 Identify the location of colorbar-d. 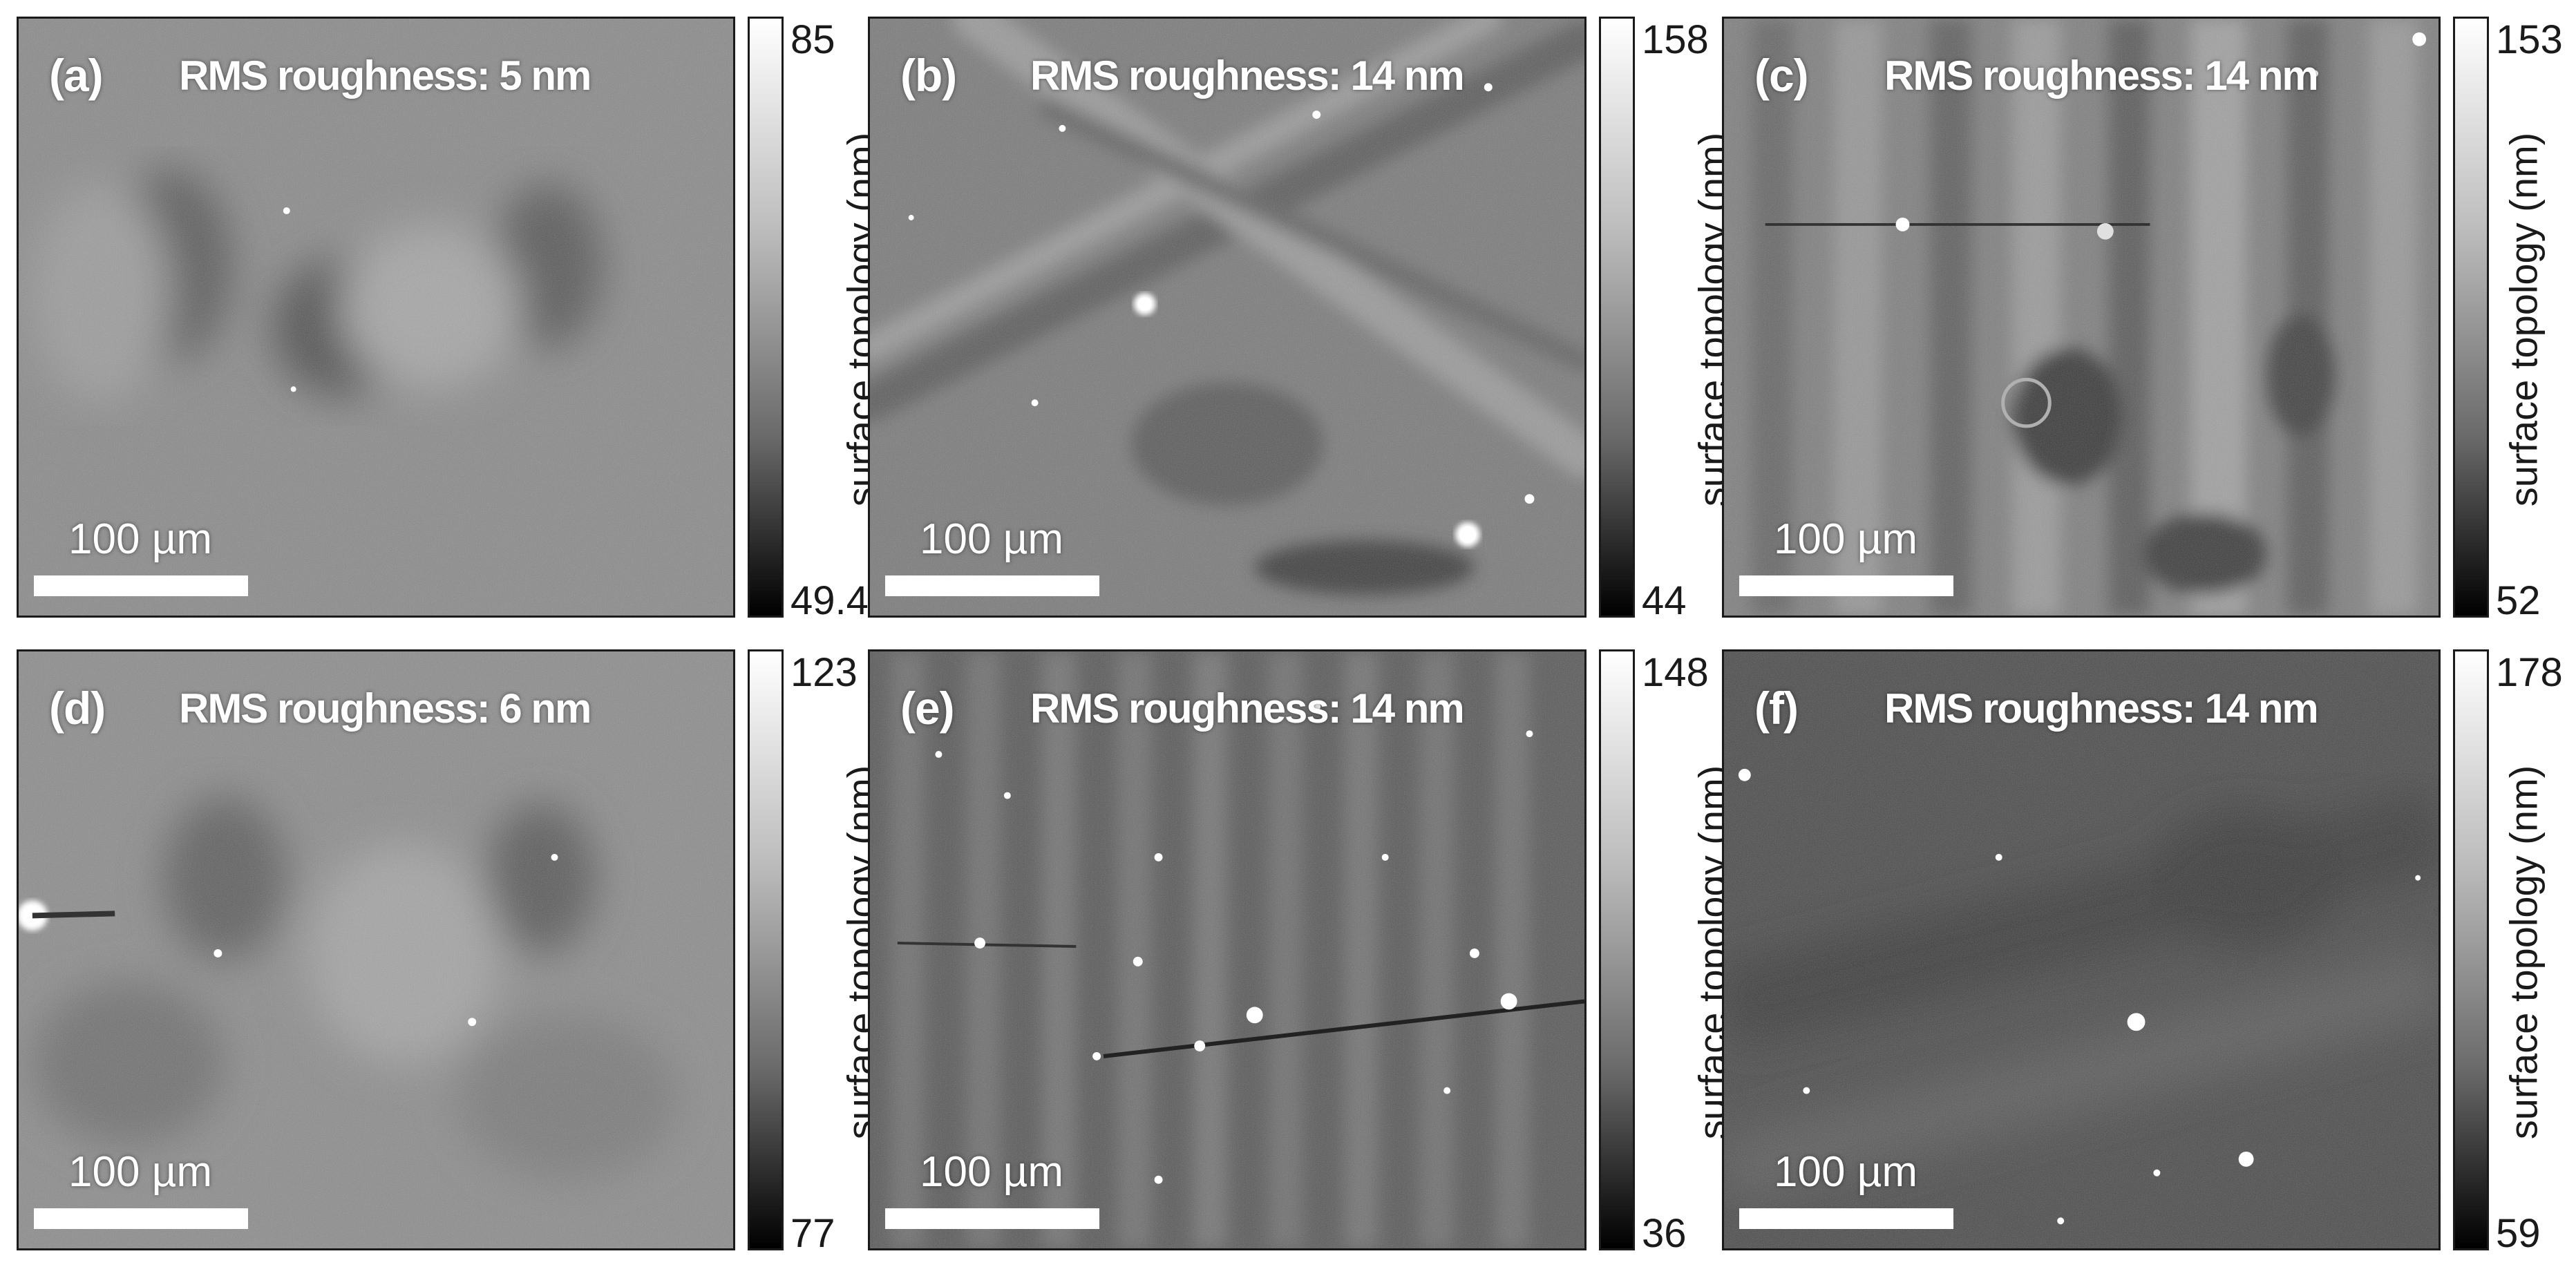
(766, 949).